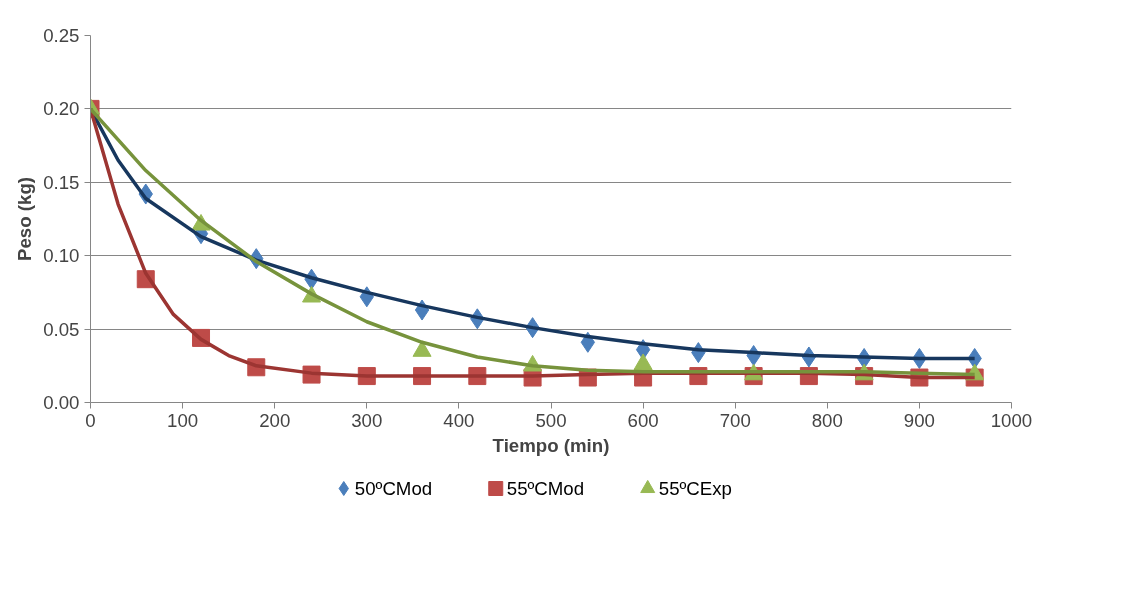 This screenshot has width=1133, height=611. I want to click on legend-label: 55ºCMod, so click(545, 488).